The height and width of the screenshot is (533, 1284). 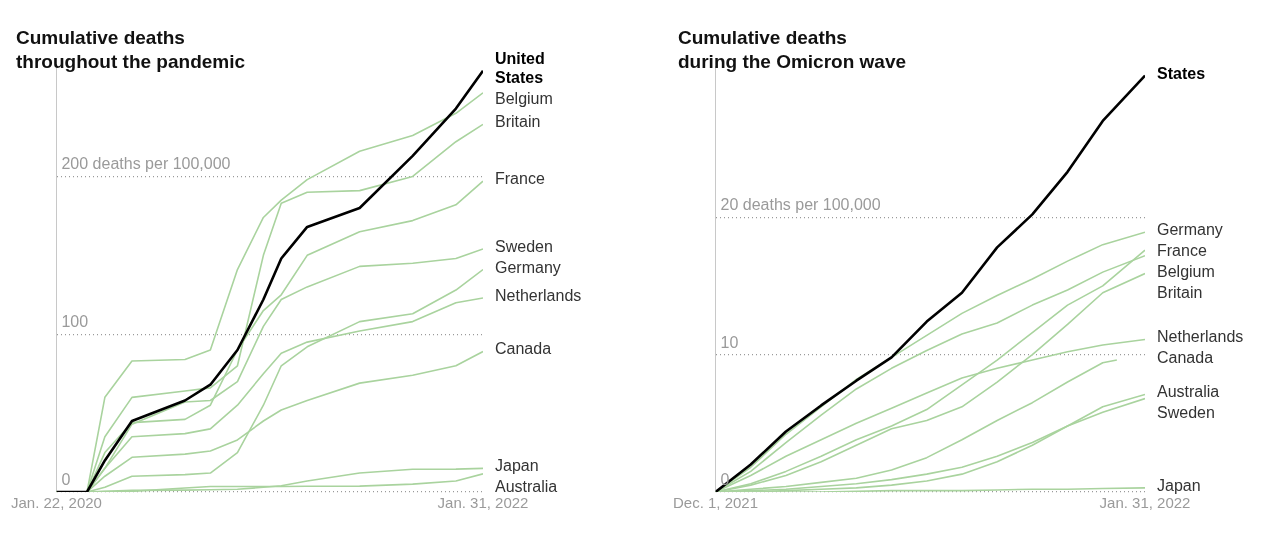 What do you see at coordinates (131, 50) in the screenshot?
I see `chart-title: Cumulative deaths throughout the pandemic` at bounding box center [131, 50].